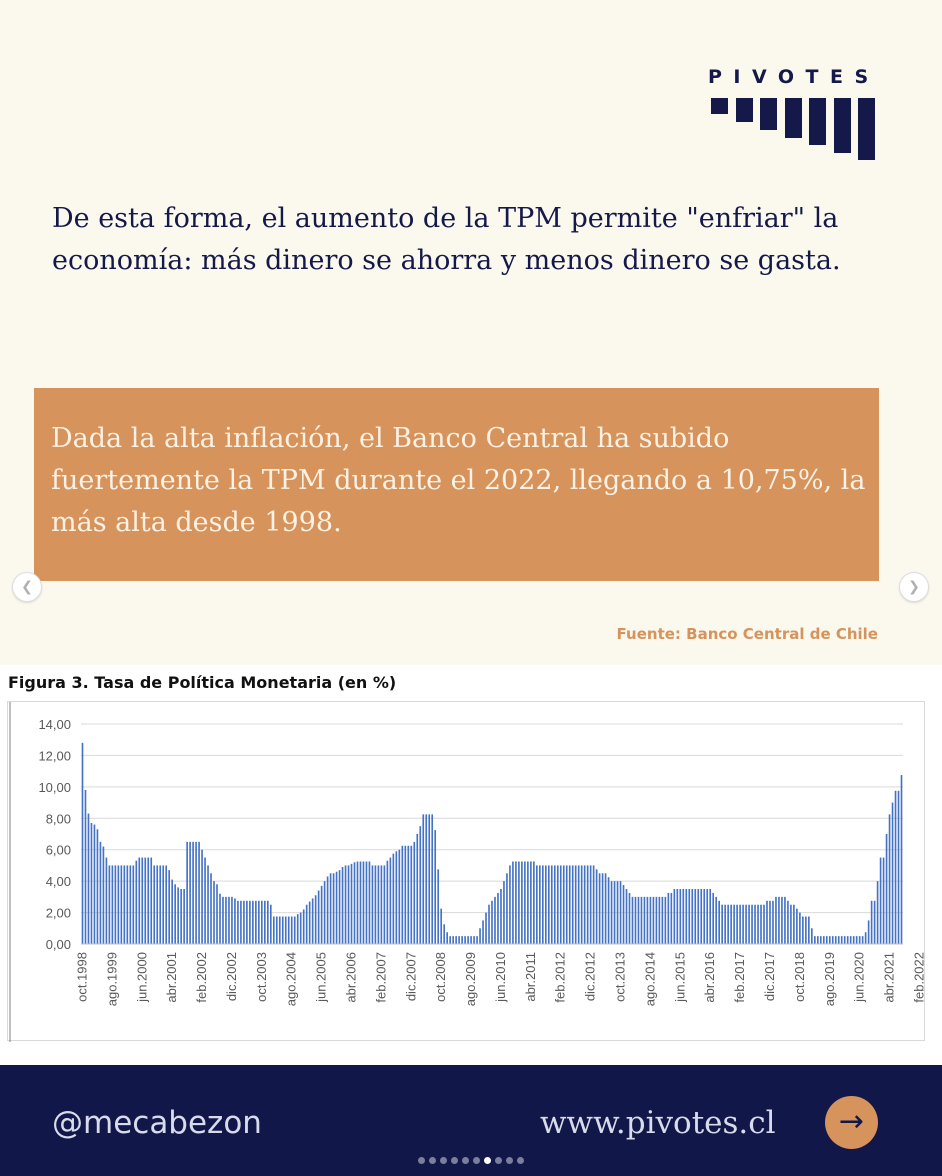  I want to click on next-page-button: →, so click(851, 1122).